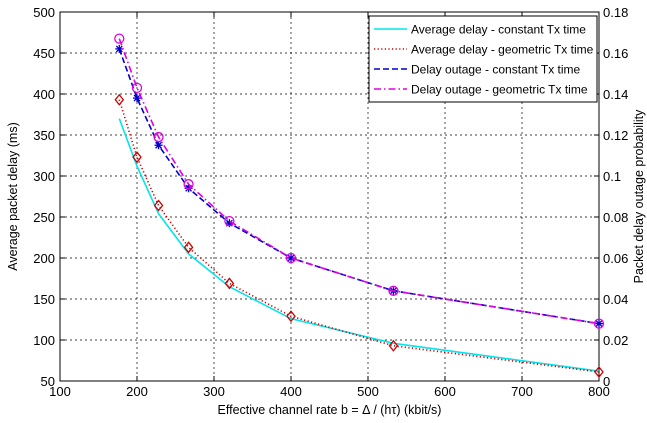 The image size is (647, 423). What do you see at coordinates (599, 391) in the screenshot?
I see `x-tick-label: 800` at bounding box center [599, 391].